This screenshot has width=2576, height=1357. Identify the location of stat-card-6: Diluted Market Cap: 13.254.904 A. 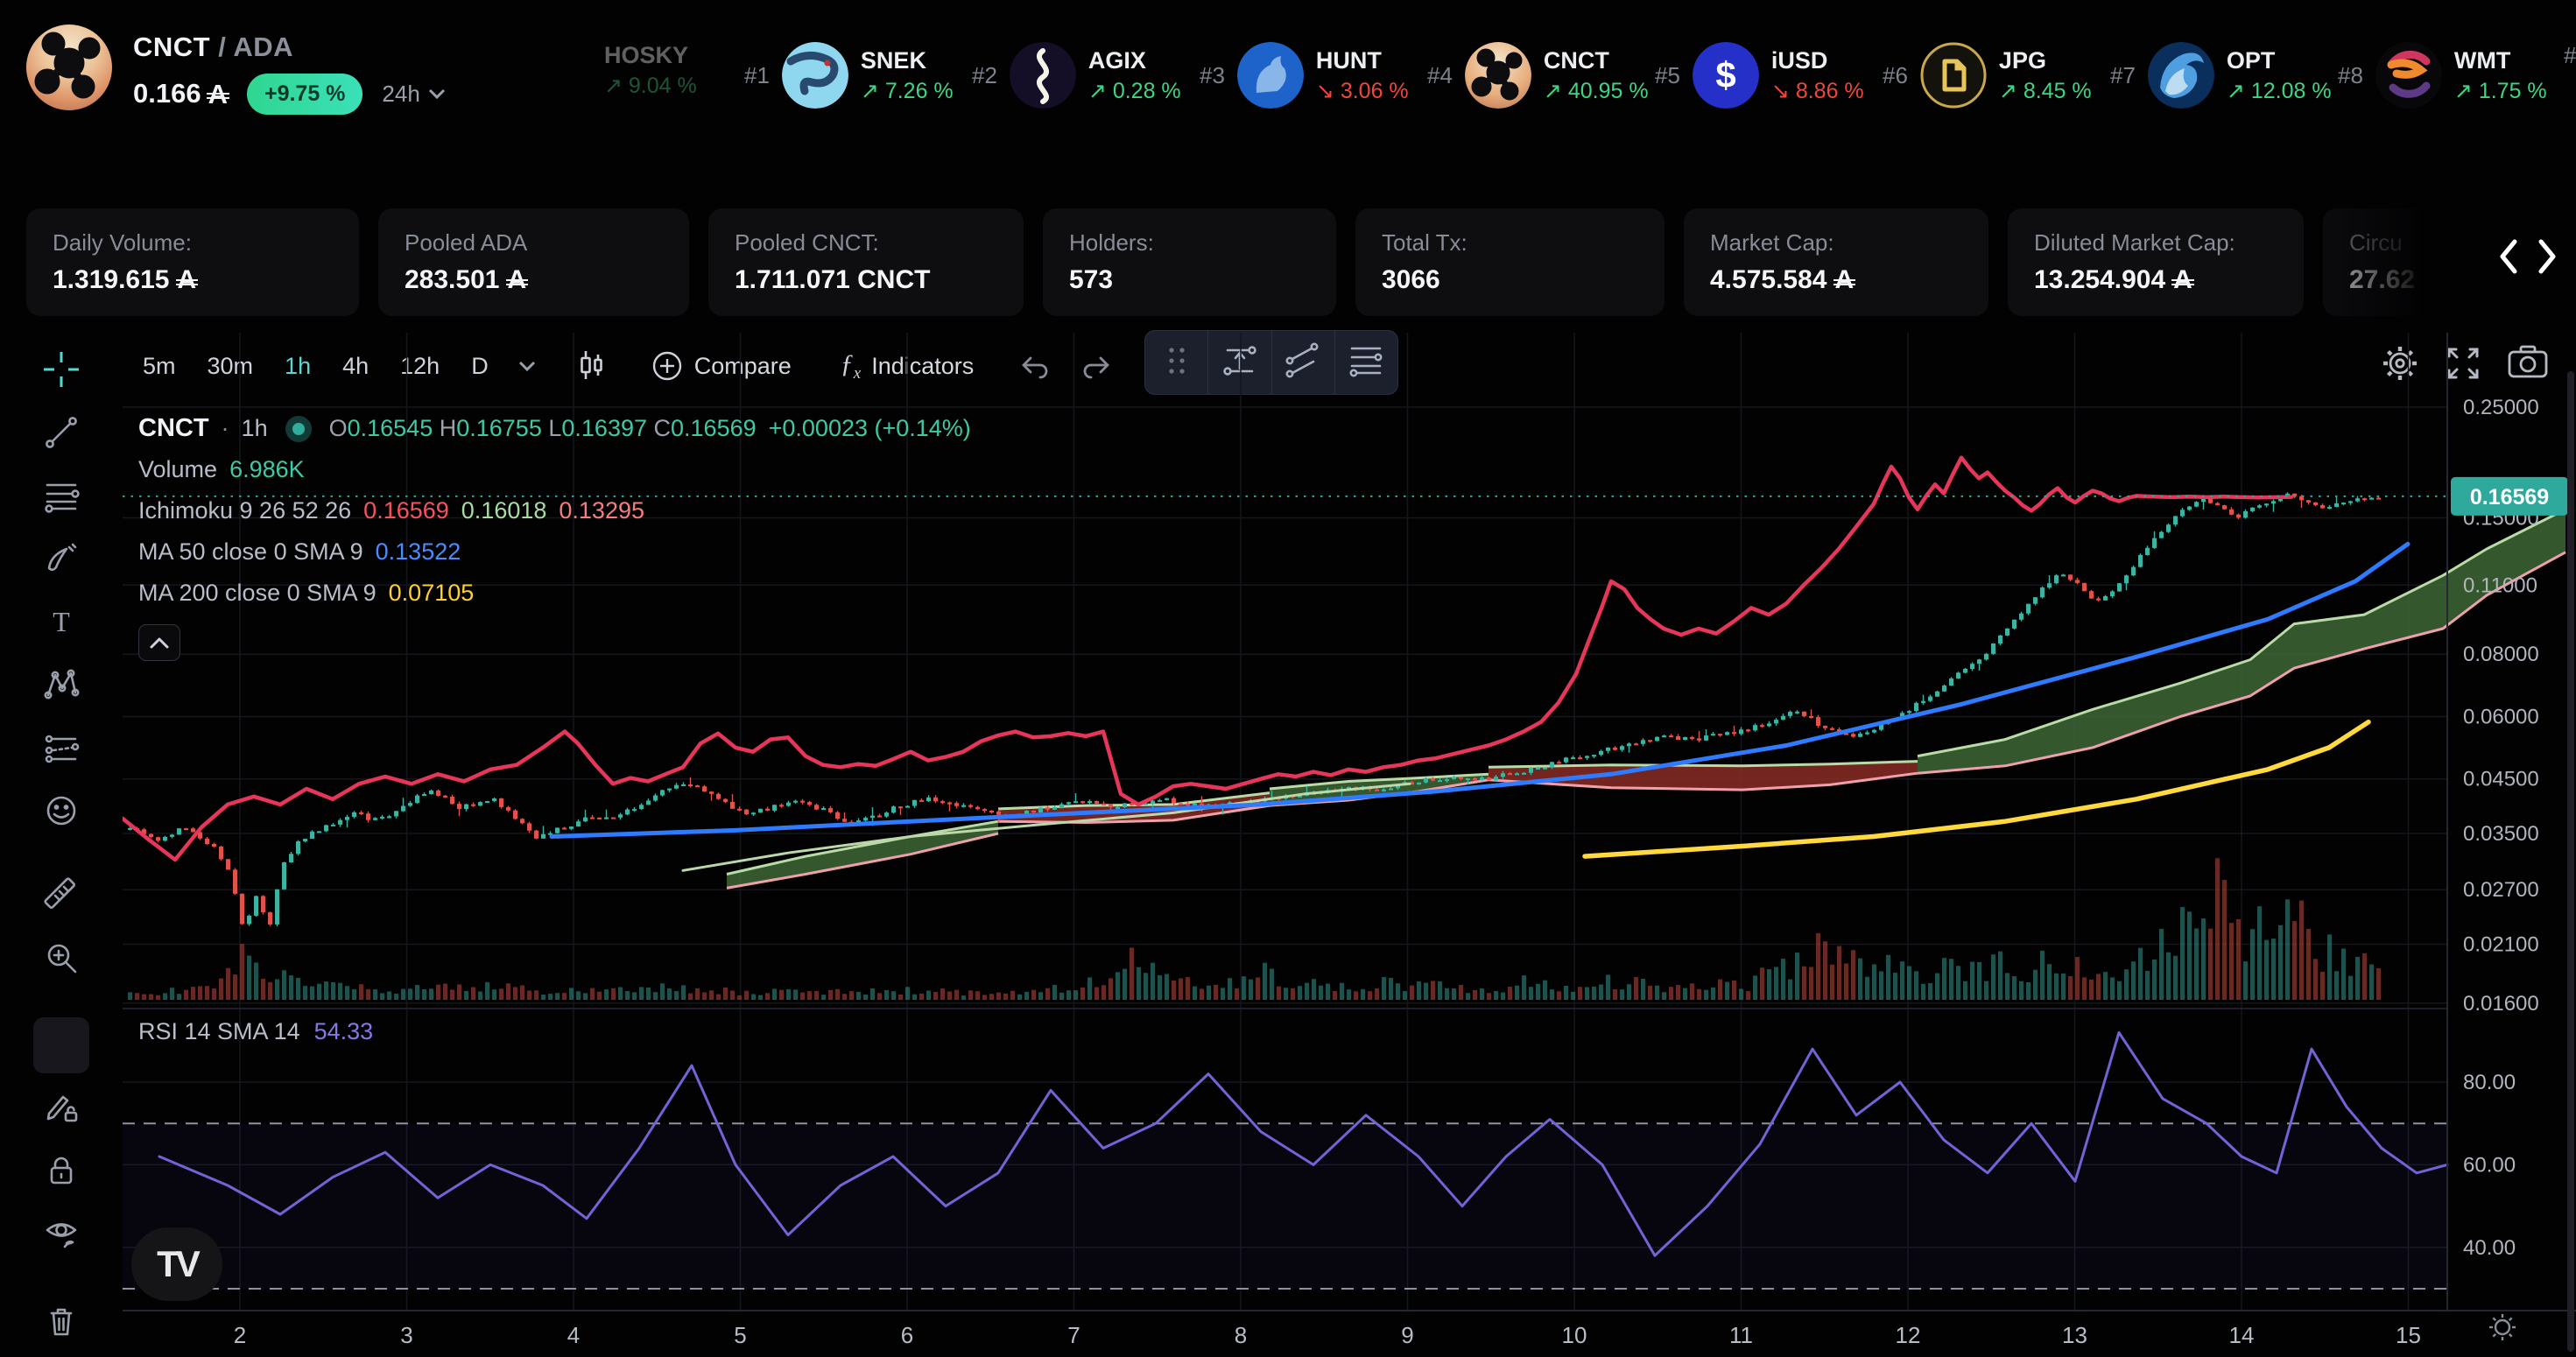
(2156, 262).